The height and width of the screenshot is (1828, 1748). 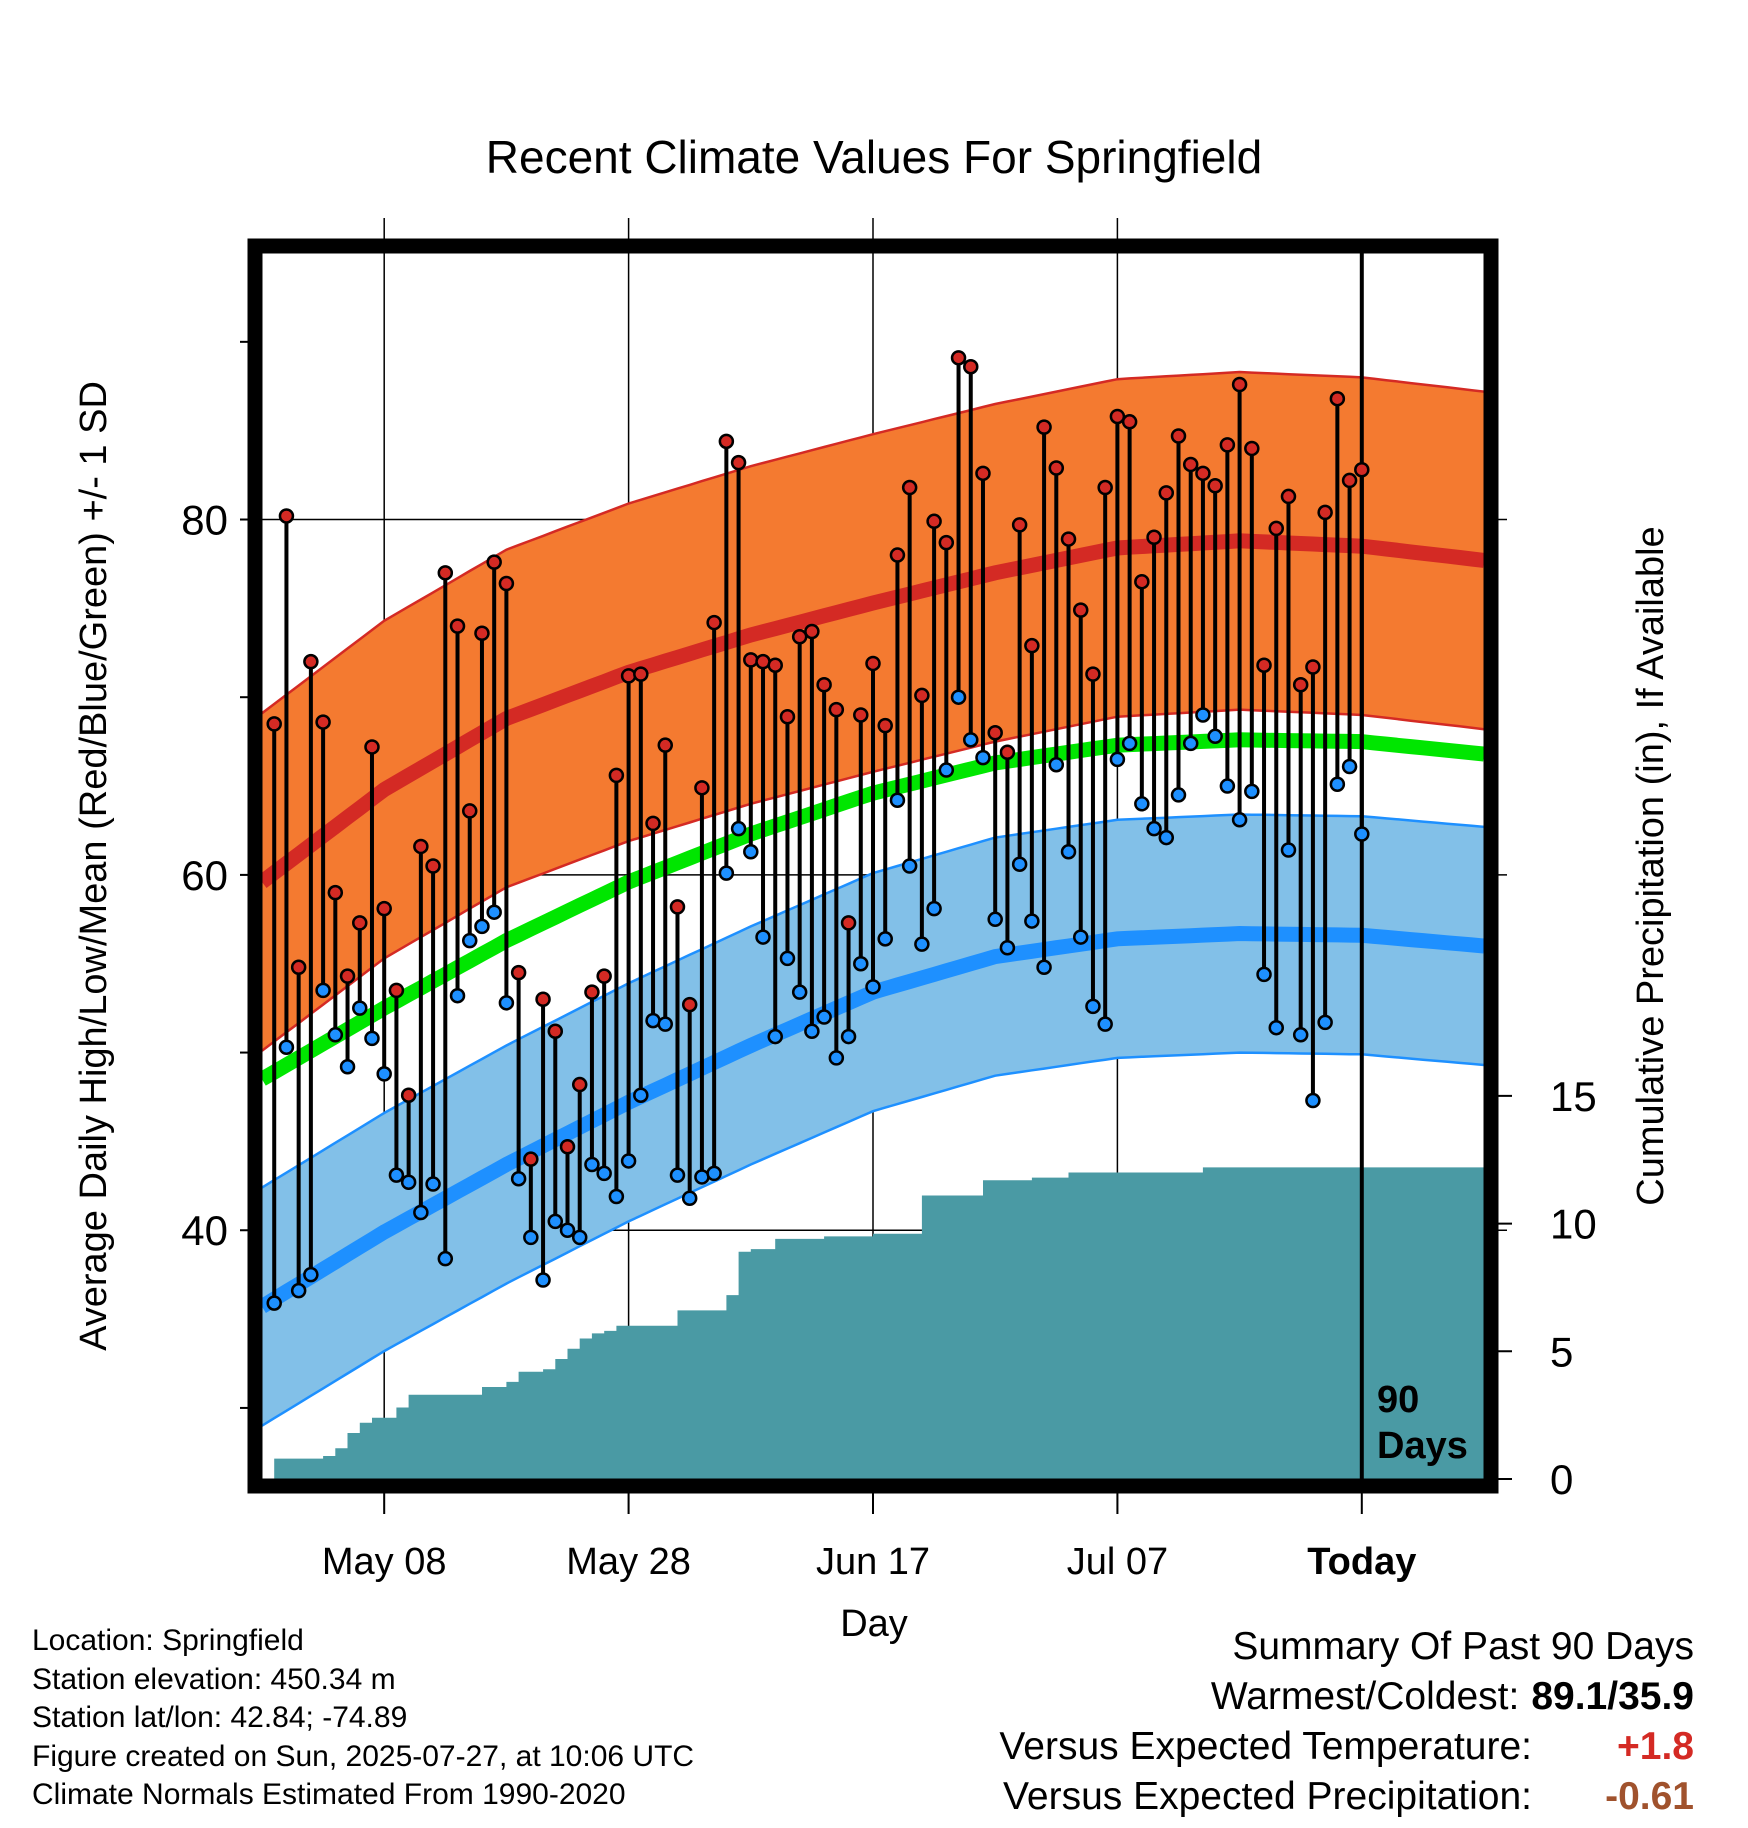 I want to click on warm-cold-row: Warmest/Coldest: 89.1/35.9, so click(x=1346, y=1697).